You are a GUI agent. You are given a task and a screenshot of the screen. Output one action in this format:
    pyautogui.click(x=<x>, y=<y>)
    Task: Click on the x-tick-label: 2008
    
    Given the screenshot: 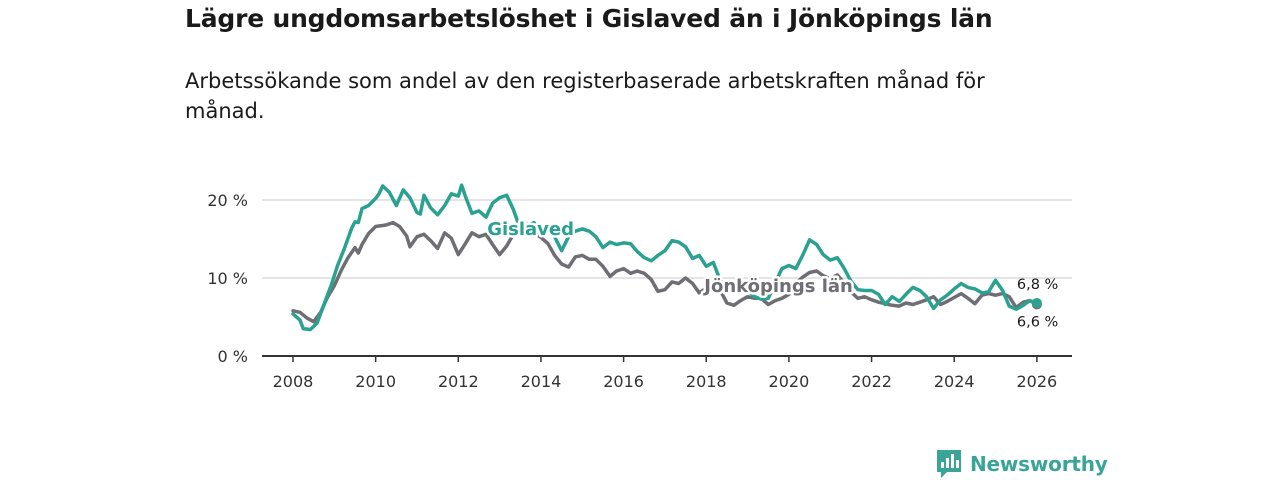 What is the action you would take?
    pyautogui.click(x=293, y=381)
    